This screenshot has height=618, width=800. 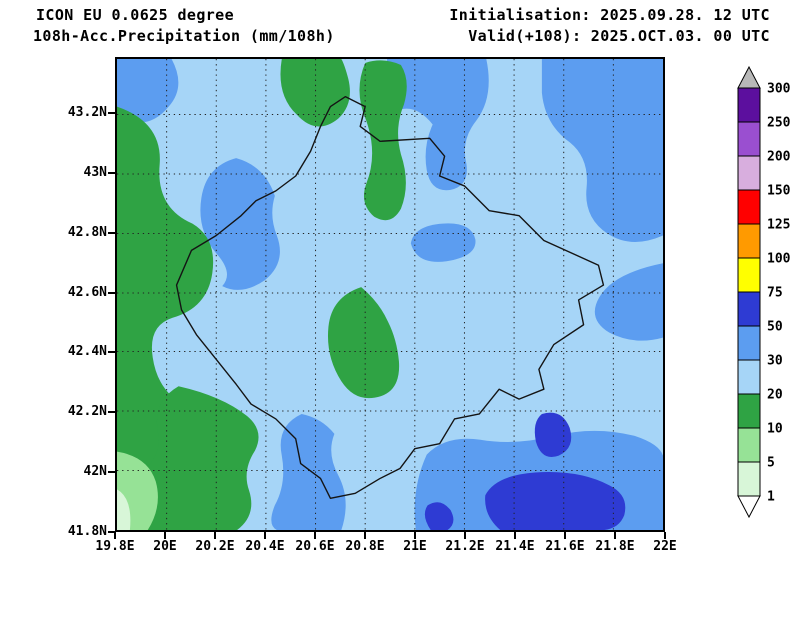 I want to click on x-axis-label: 21.2E, so click(x=465, y=546).